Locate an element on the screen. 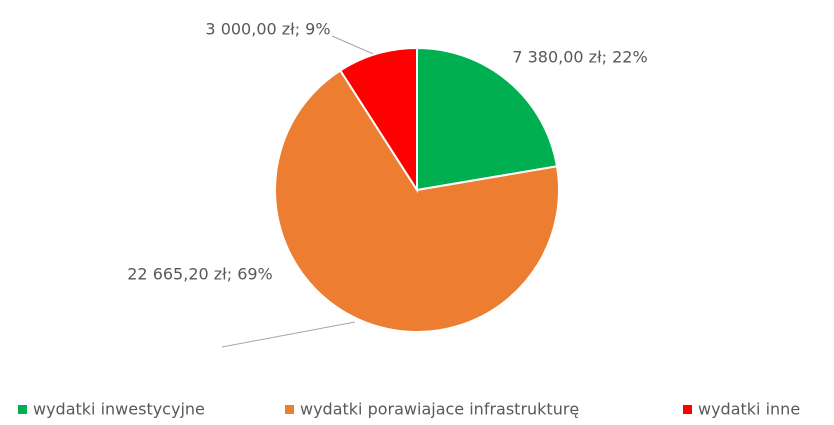 This screenshot has width=834, height=425. data-label: 7 380,00 zł; 22% is located at coordinates (579, 57).